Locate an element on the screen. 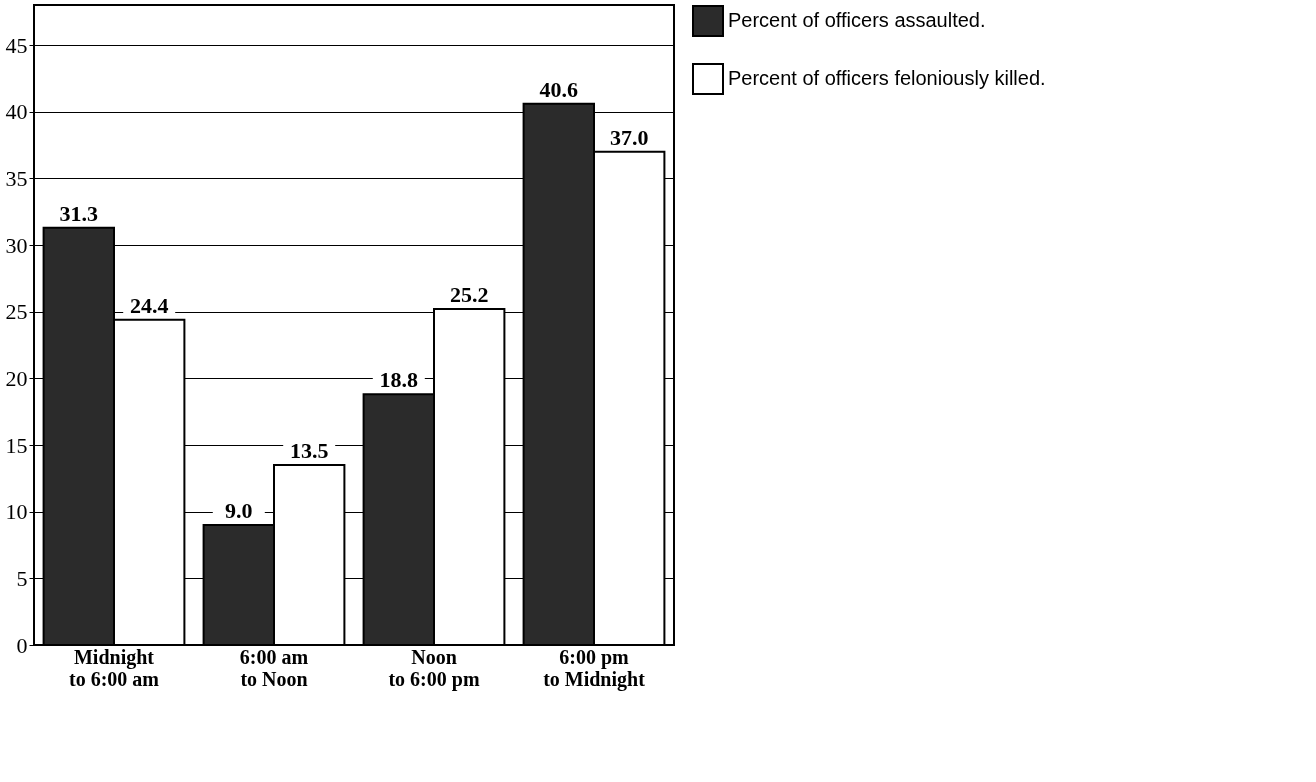 This screenshot has width=1316, height=782. x-tick-label: Midnight to 6:00 am is located at coordinates (114, 667).